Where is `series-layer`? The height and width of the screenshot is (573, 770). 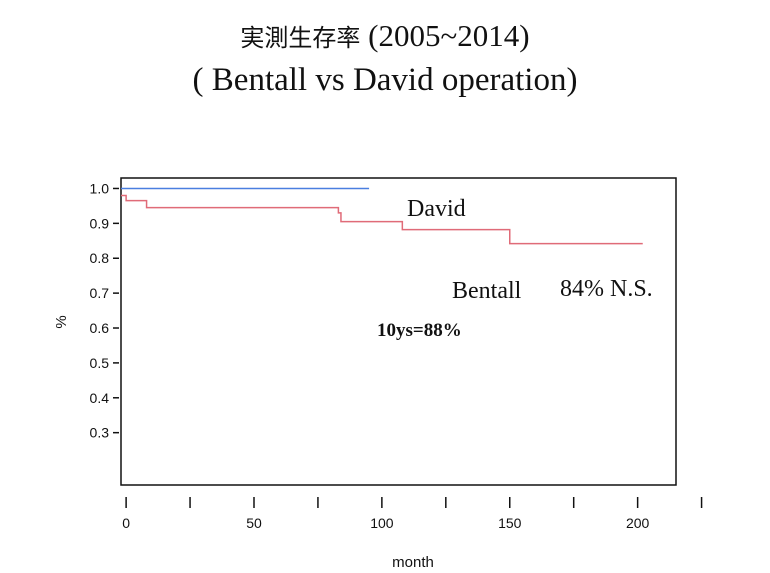
series-layer is located at coordinates (382, 216).